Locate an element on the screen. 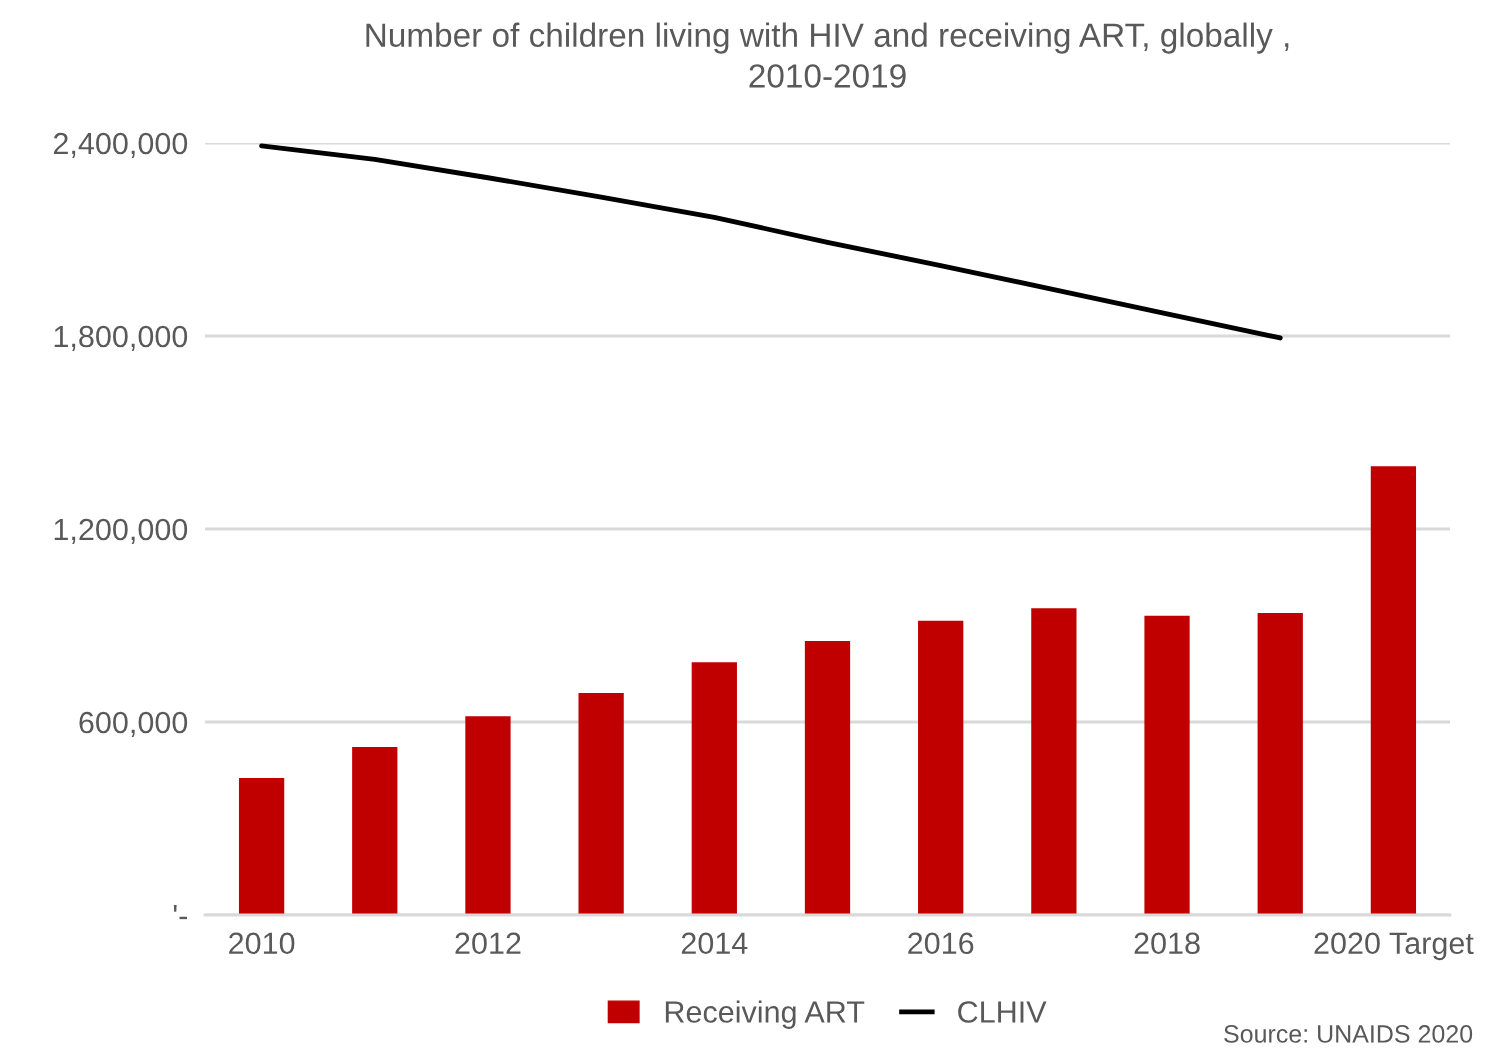 The width and height of the screenshot is (1488, 1053). y-tick-label: '- is located at coordinates (180, 912).